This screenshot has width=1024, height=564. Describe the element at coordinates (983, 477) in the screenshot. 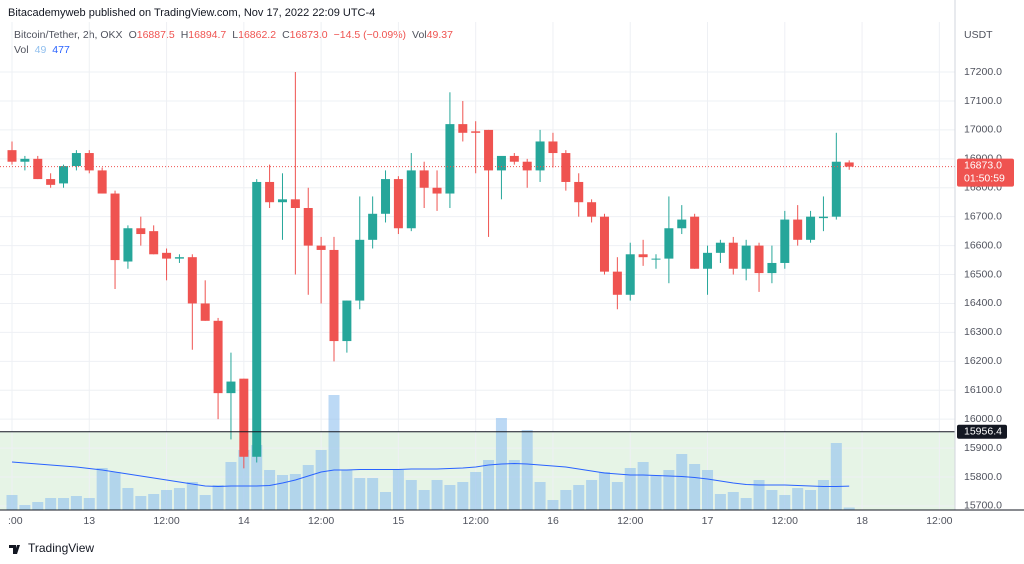

I see `y-tick-label: 15800.0` at that location.